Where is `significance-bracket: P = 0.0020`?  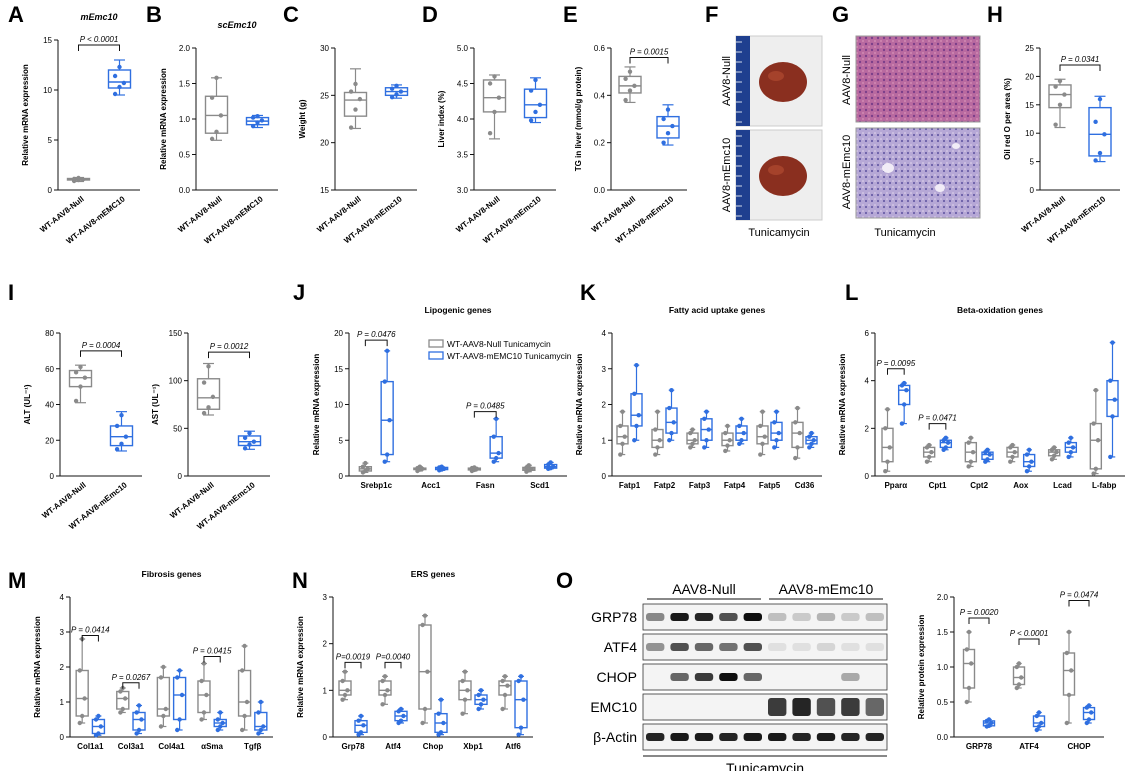 significance-bracket: P = 0.0020 is located at coordinates (979, 616).